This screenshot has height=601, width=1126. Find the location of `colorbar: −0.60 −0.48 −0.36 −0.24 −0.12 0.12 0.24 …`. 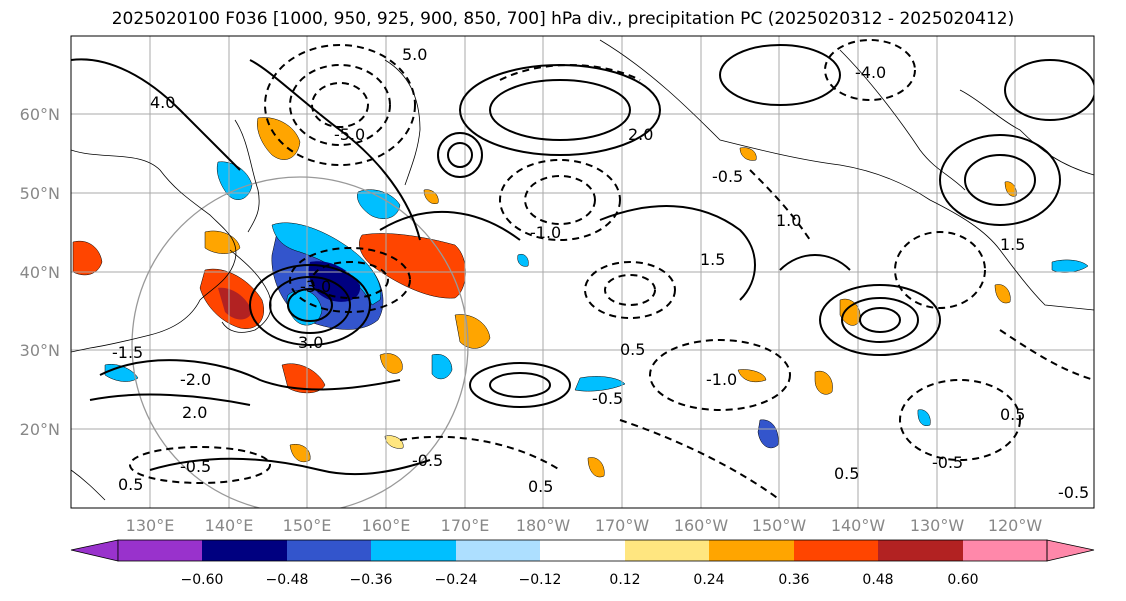

colorbar: −0.60 −0.48 −0.36 −0.24 −0.12 0.12 0.24 … is located at coordinates (582, 563).